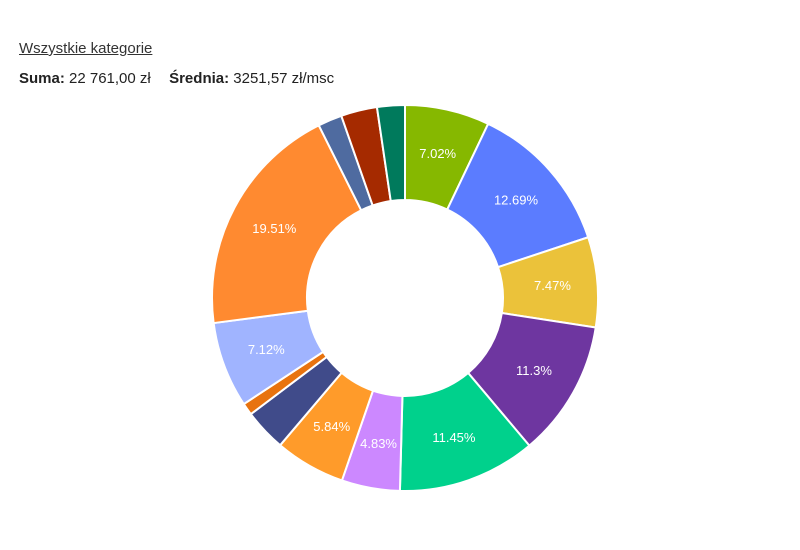 The height and width of the screenshot is (550, 800). I want to click on category-link: Wszystkie kategorie, so click(86, 48).